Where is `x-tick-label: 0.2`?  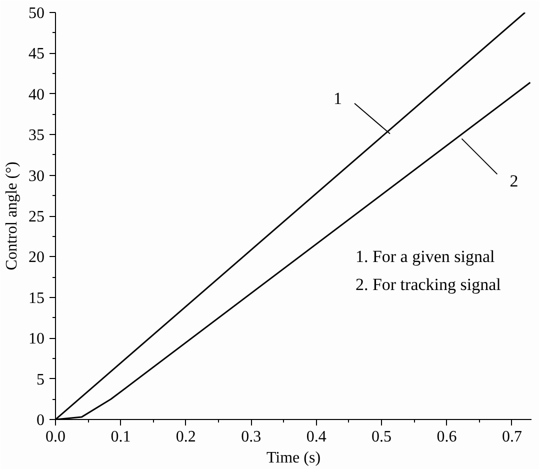
x-tick-label: 0.2 is located at coordinates (186, 437).